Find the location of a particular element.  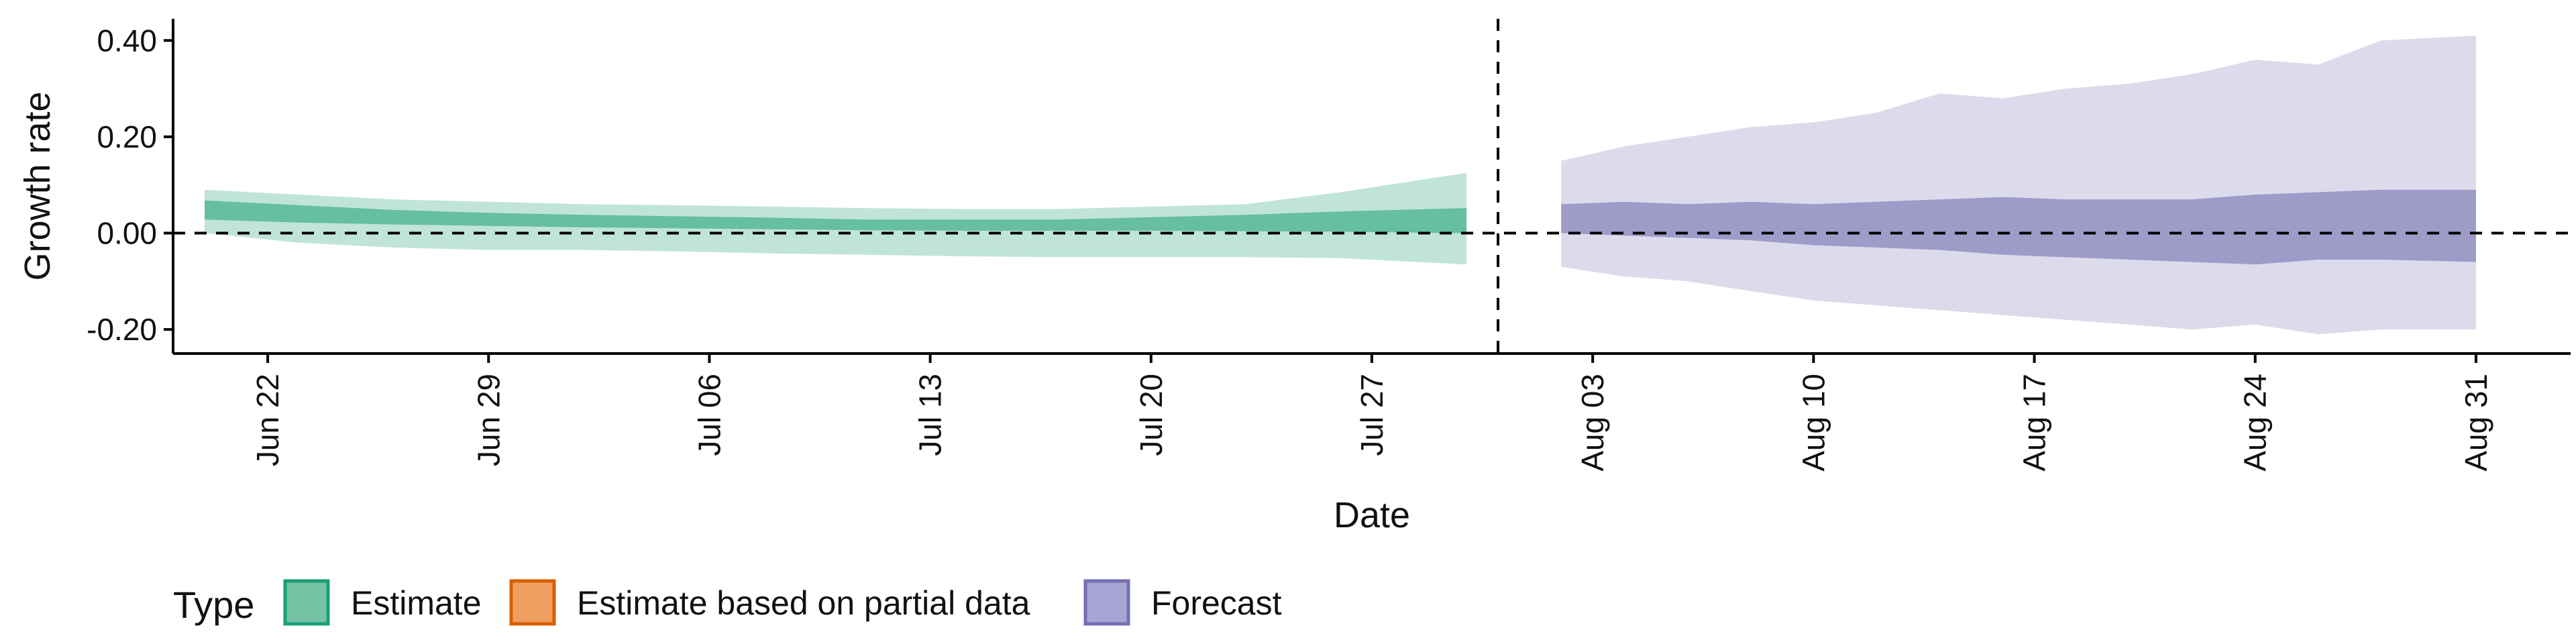

band-inner-estimate is located at coordinates (836, 216).